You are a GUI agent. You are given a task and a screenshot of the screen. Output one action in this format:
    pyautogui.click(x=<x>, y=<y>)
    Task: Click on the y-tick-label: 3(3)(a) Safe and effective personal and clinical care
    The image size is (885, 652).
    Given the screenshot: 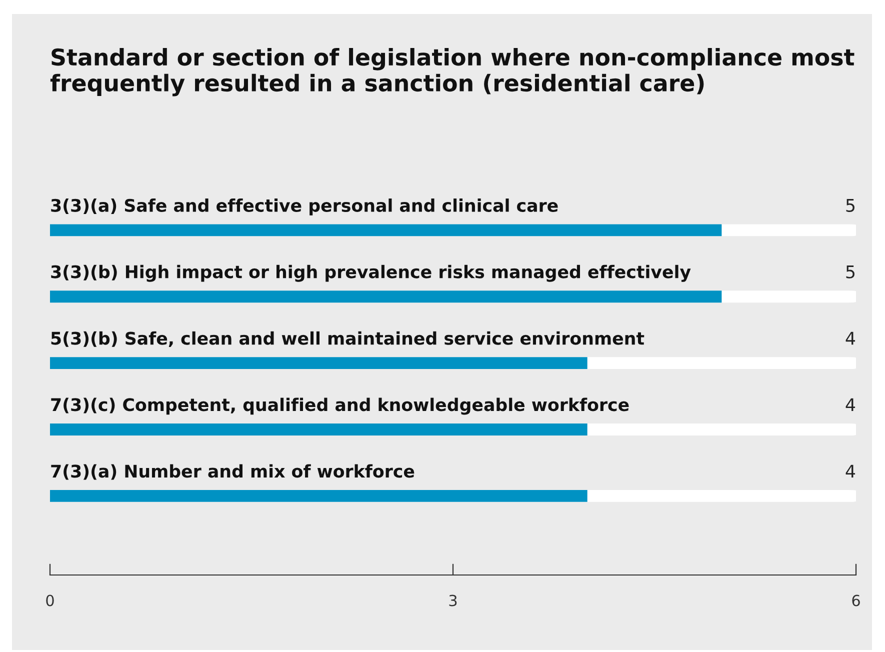 What is the action you would take?
    pyautogui.click(x=304, y=207)
    